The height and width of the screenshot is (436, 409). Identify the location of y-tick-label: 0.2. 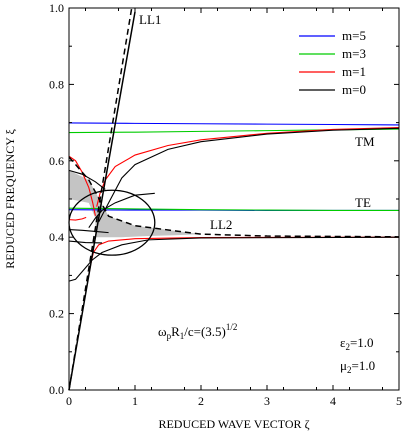
(56, 314).